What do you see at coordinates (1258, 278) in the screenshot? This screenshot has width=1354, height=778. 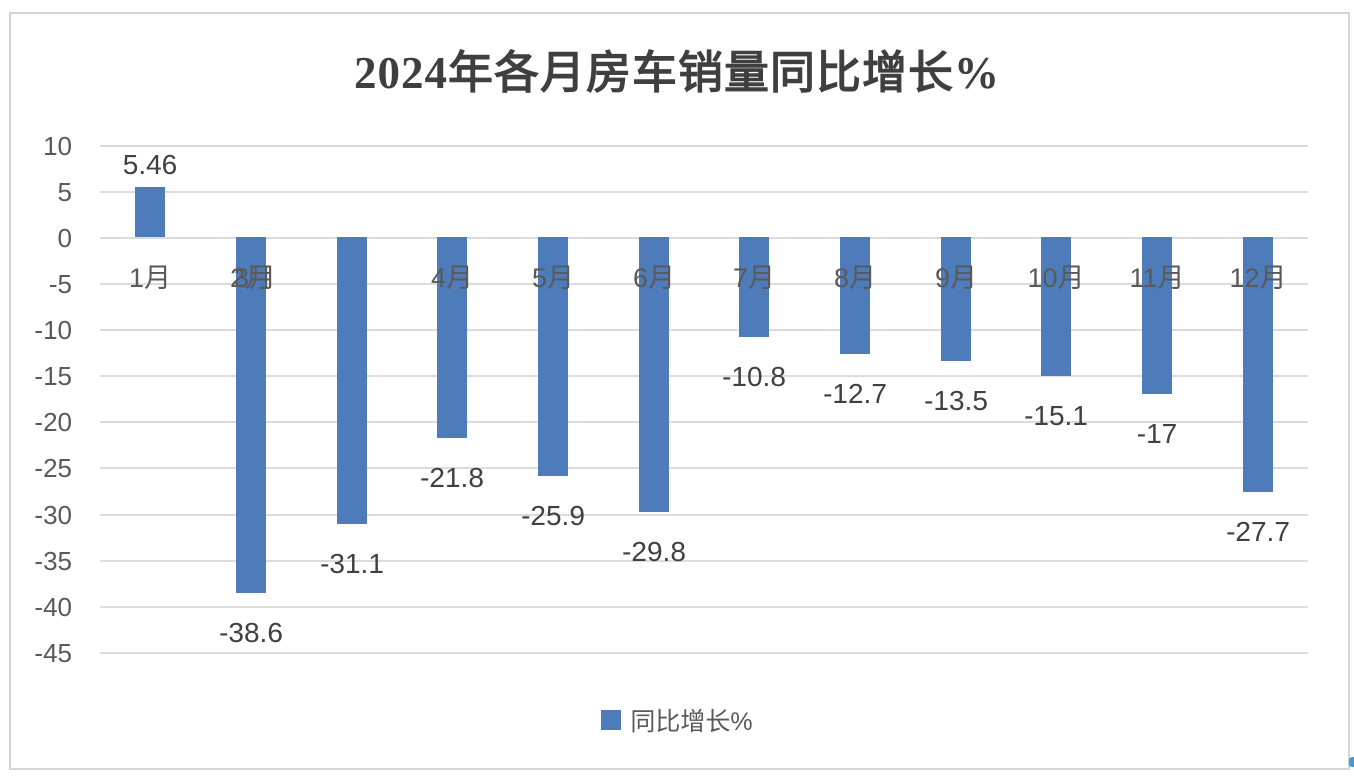 I see `category-label-12月: 12月` at bounding box center [1258, 278].